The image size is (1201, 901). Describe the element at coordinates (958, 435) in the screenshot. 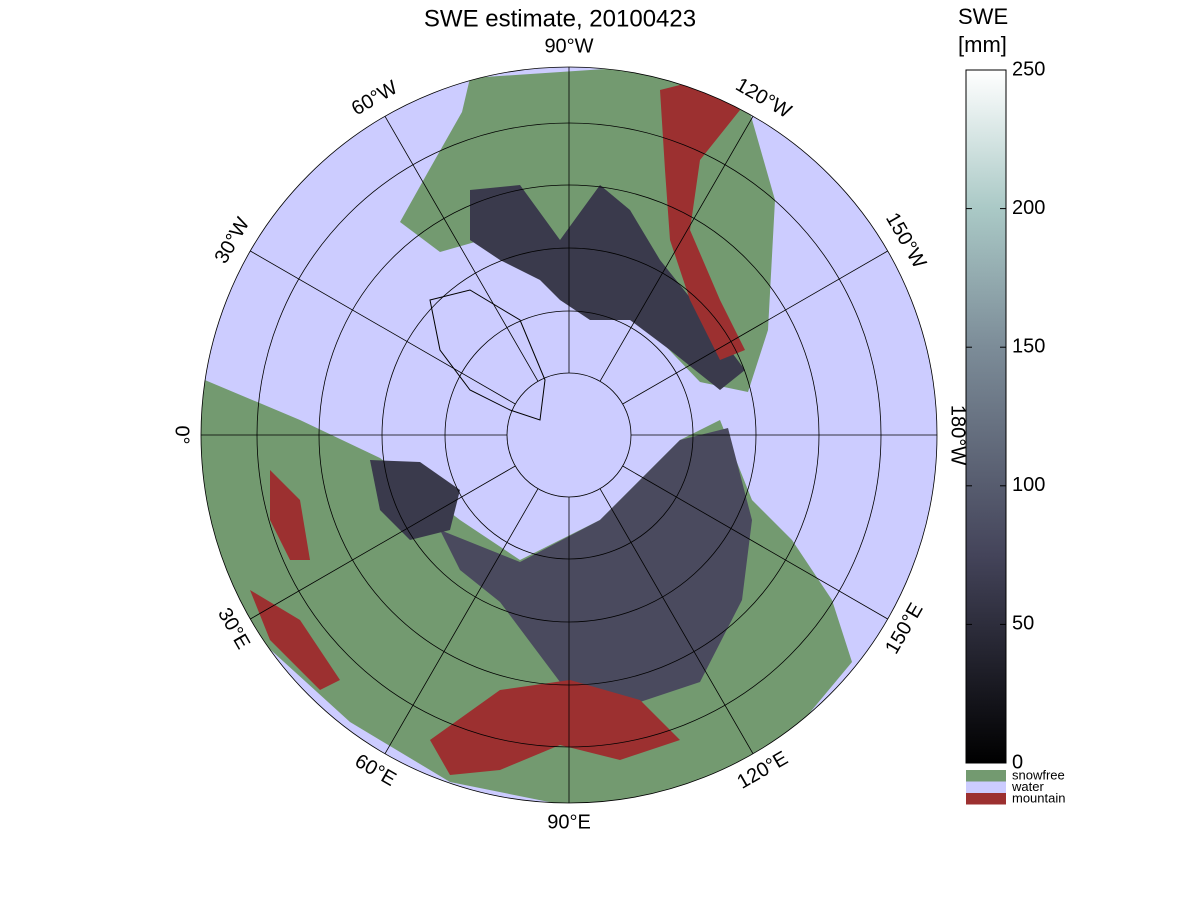

I see `longitude-label: 180°W` at that location.